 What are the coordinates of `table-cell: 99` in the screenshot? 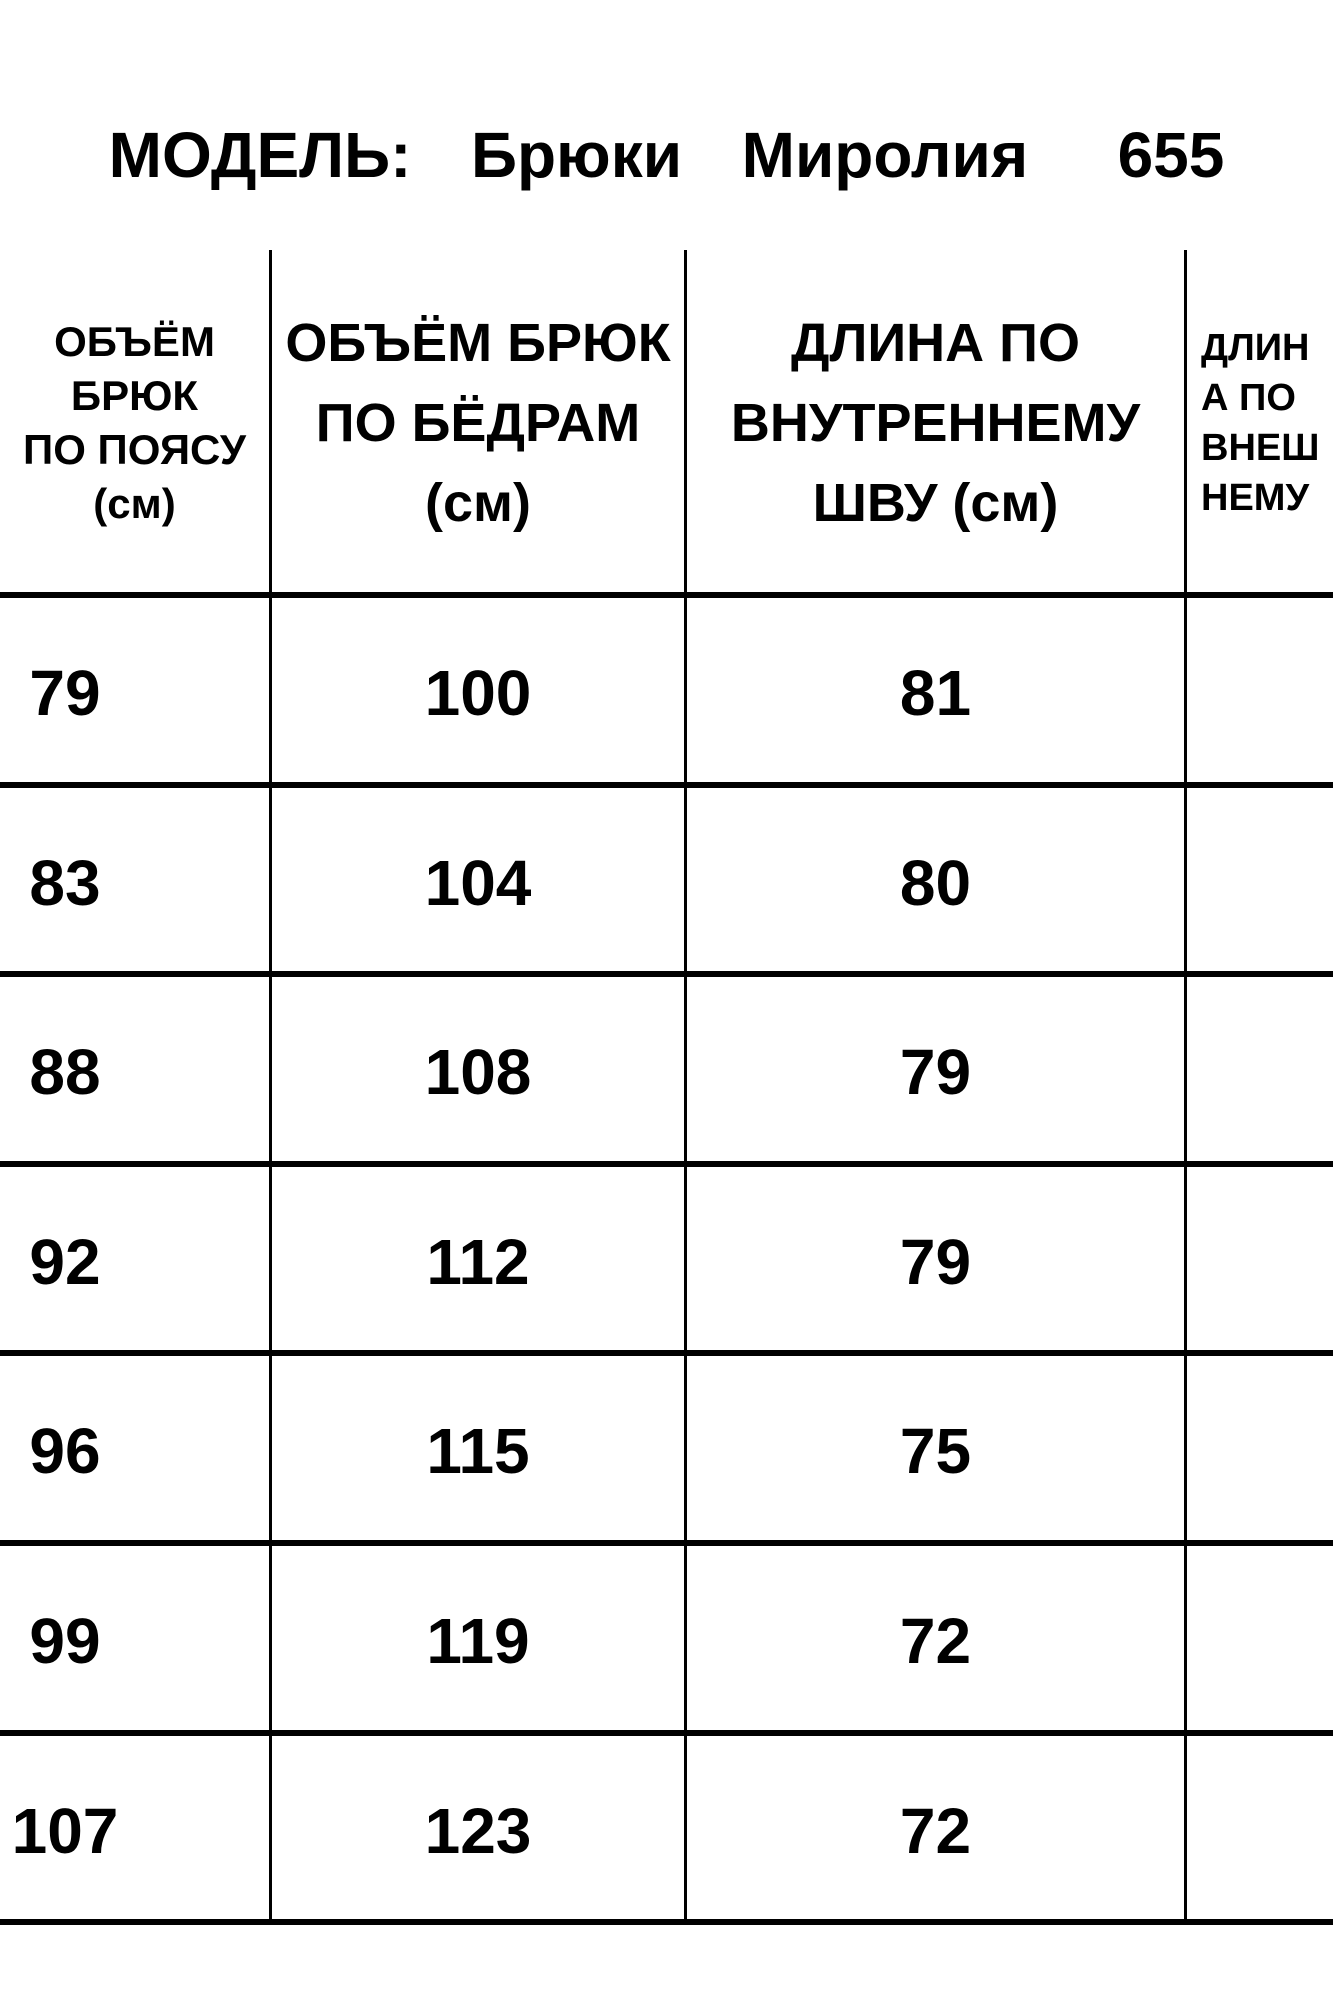 It's located at (65, 1640).